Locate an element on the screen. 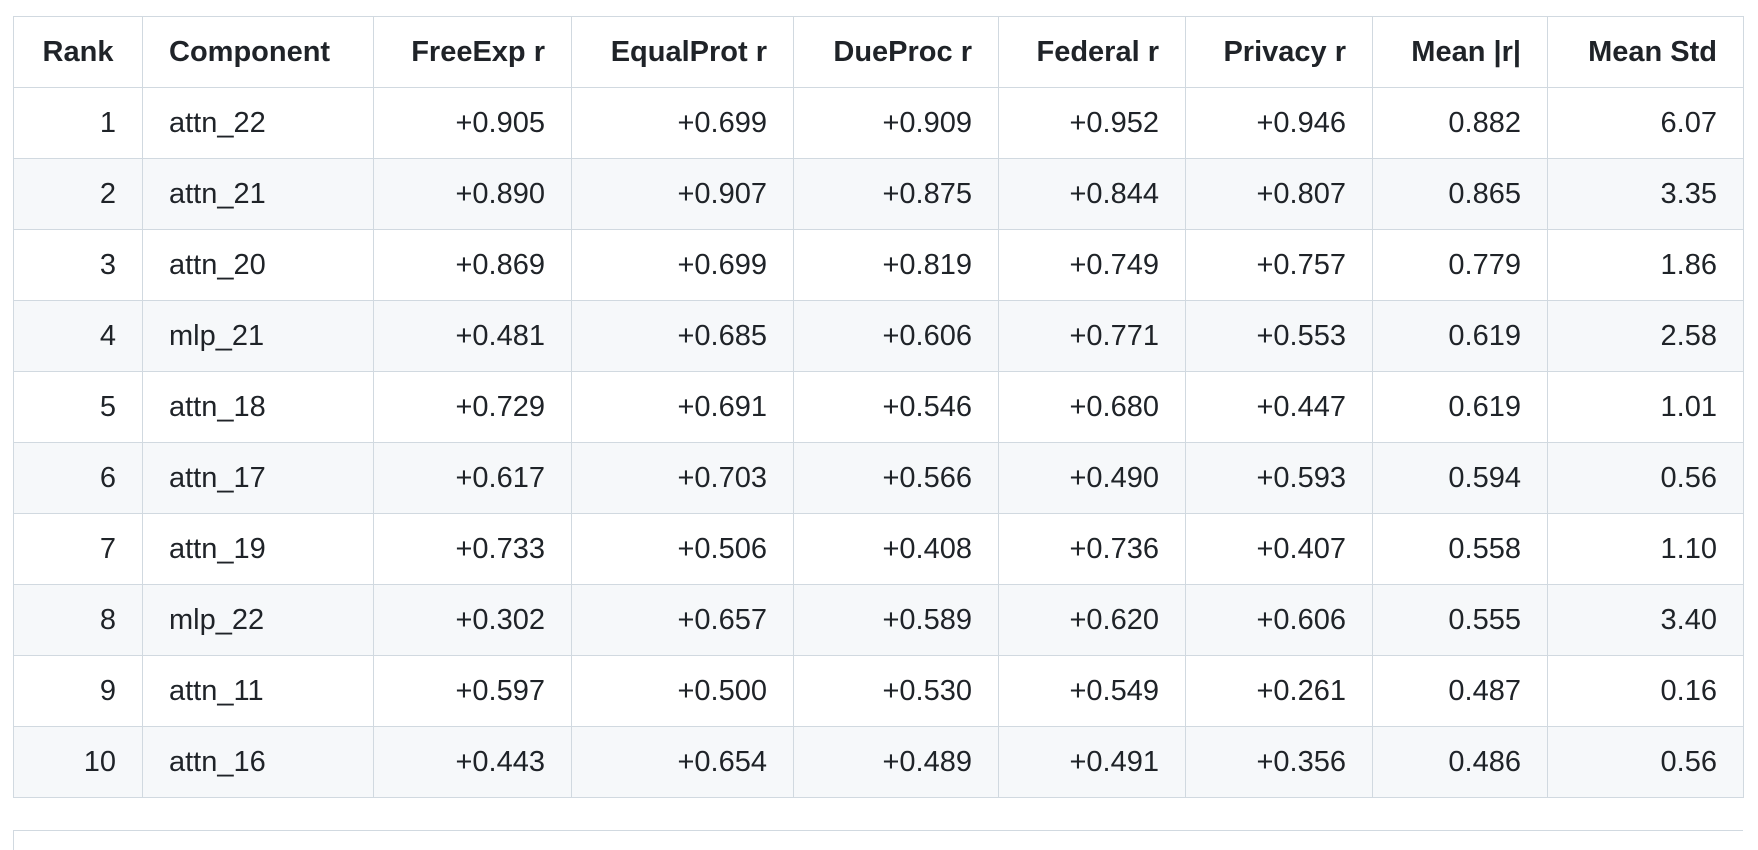 This screenshot has width=1758, height=850. header-cell: Rank is located at coordinates (78, 52).